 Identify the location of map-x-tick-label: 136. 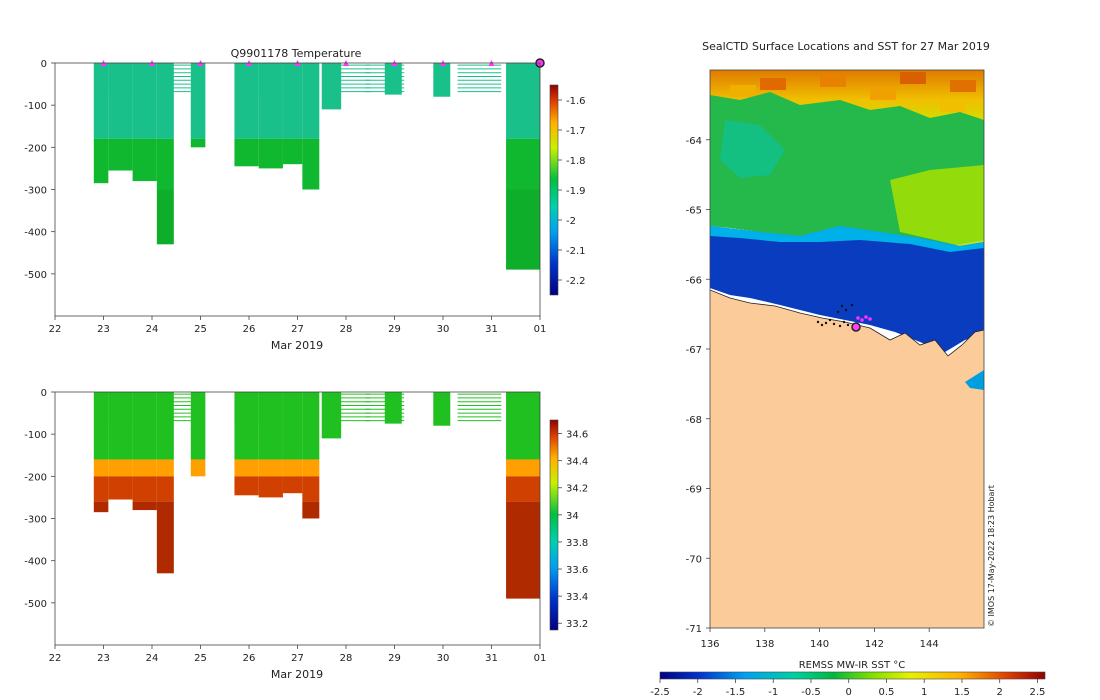
(709, 644).